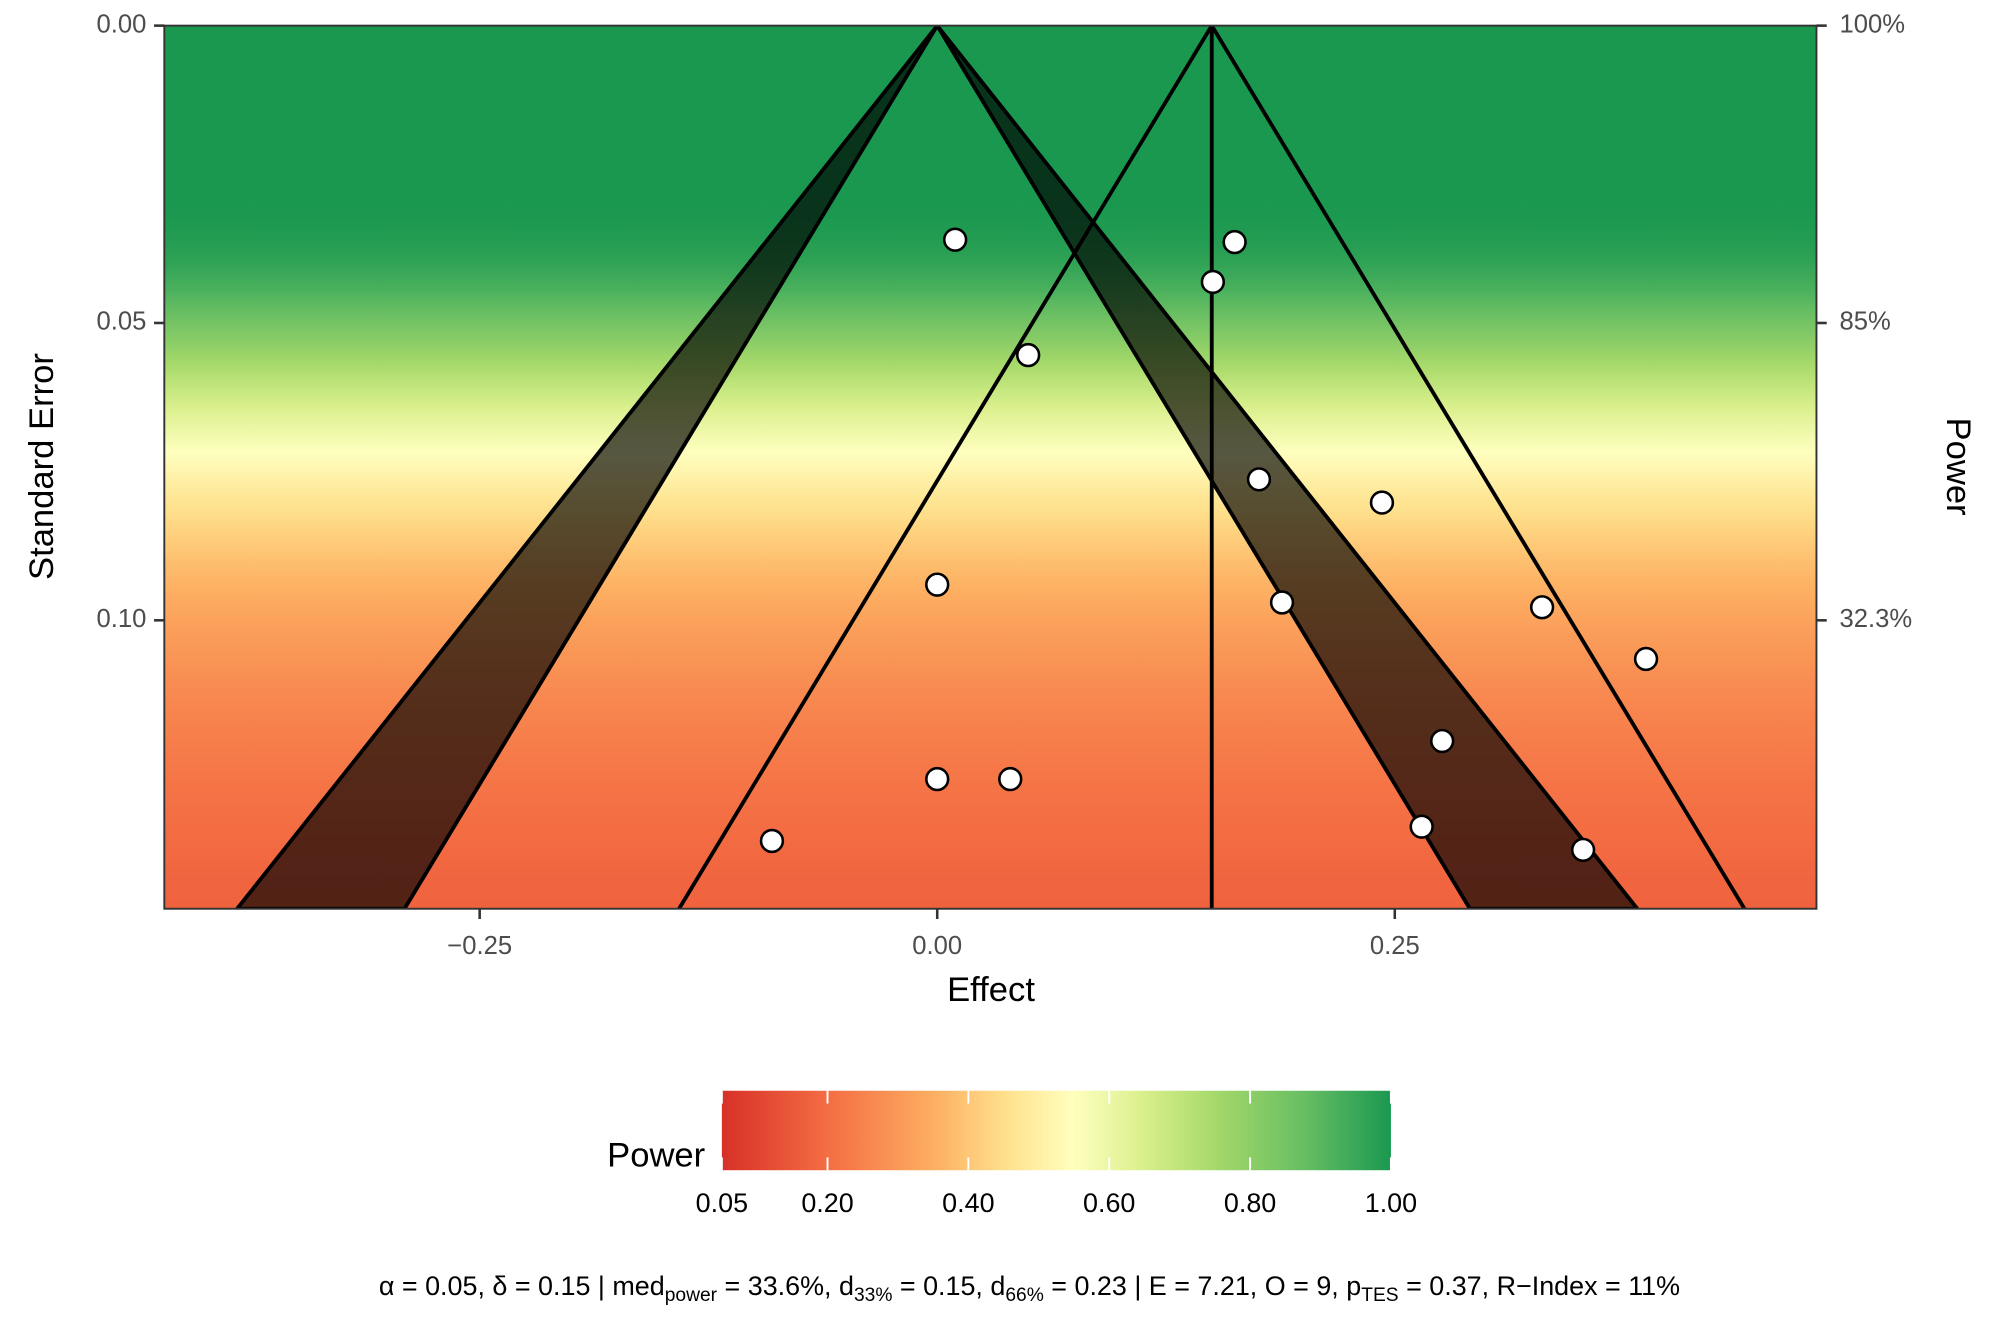 The width and height of the screenshot is (2000, 1333). I want to click on colorbar, so click(1056, 1130).